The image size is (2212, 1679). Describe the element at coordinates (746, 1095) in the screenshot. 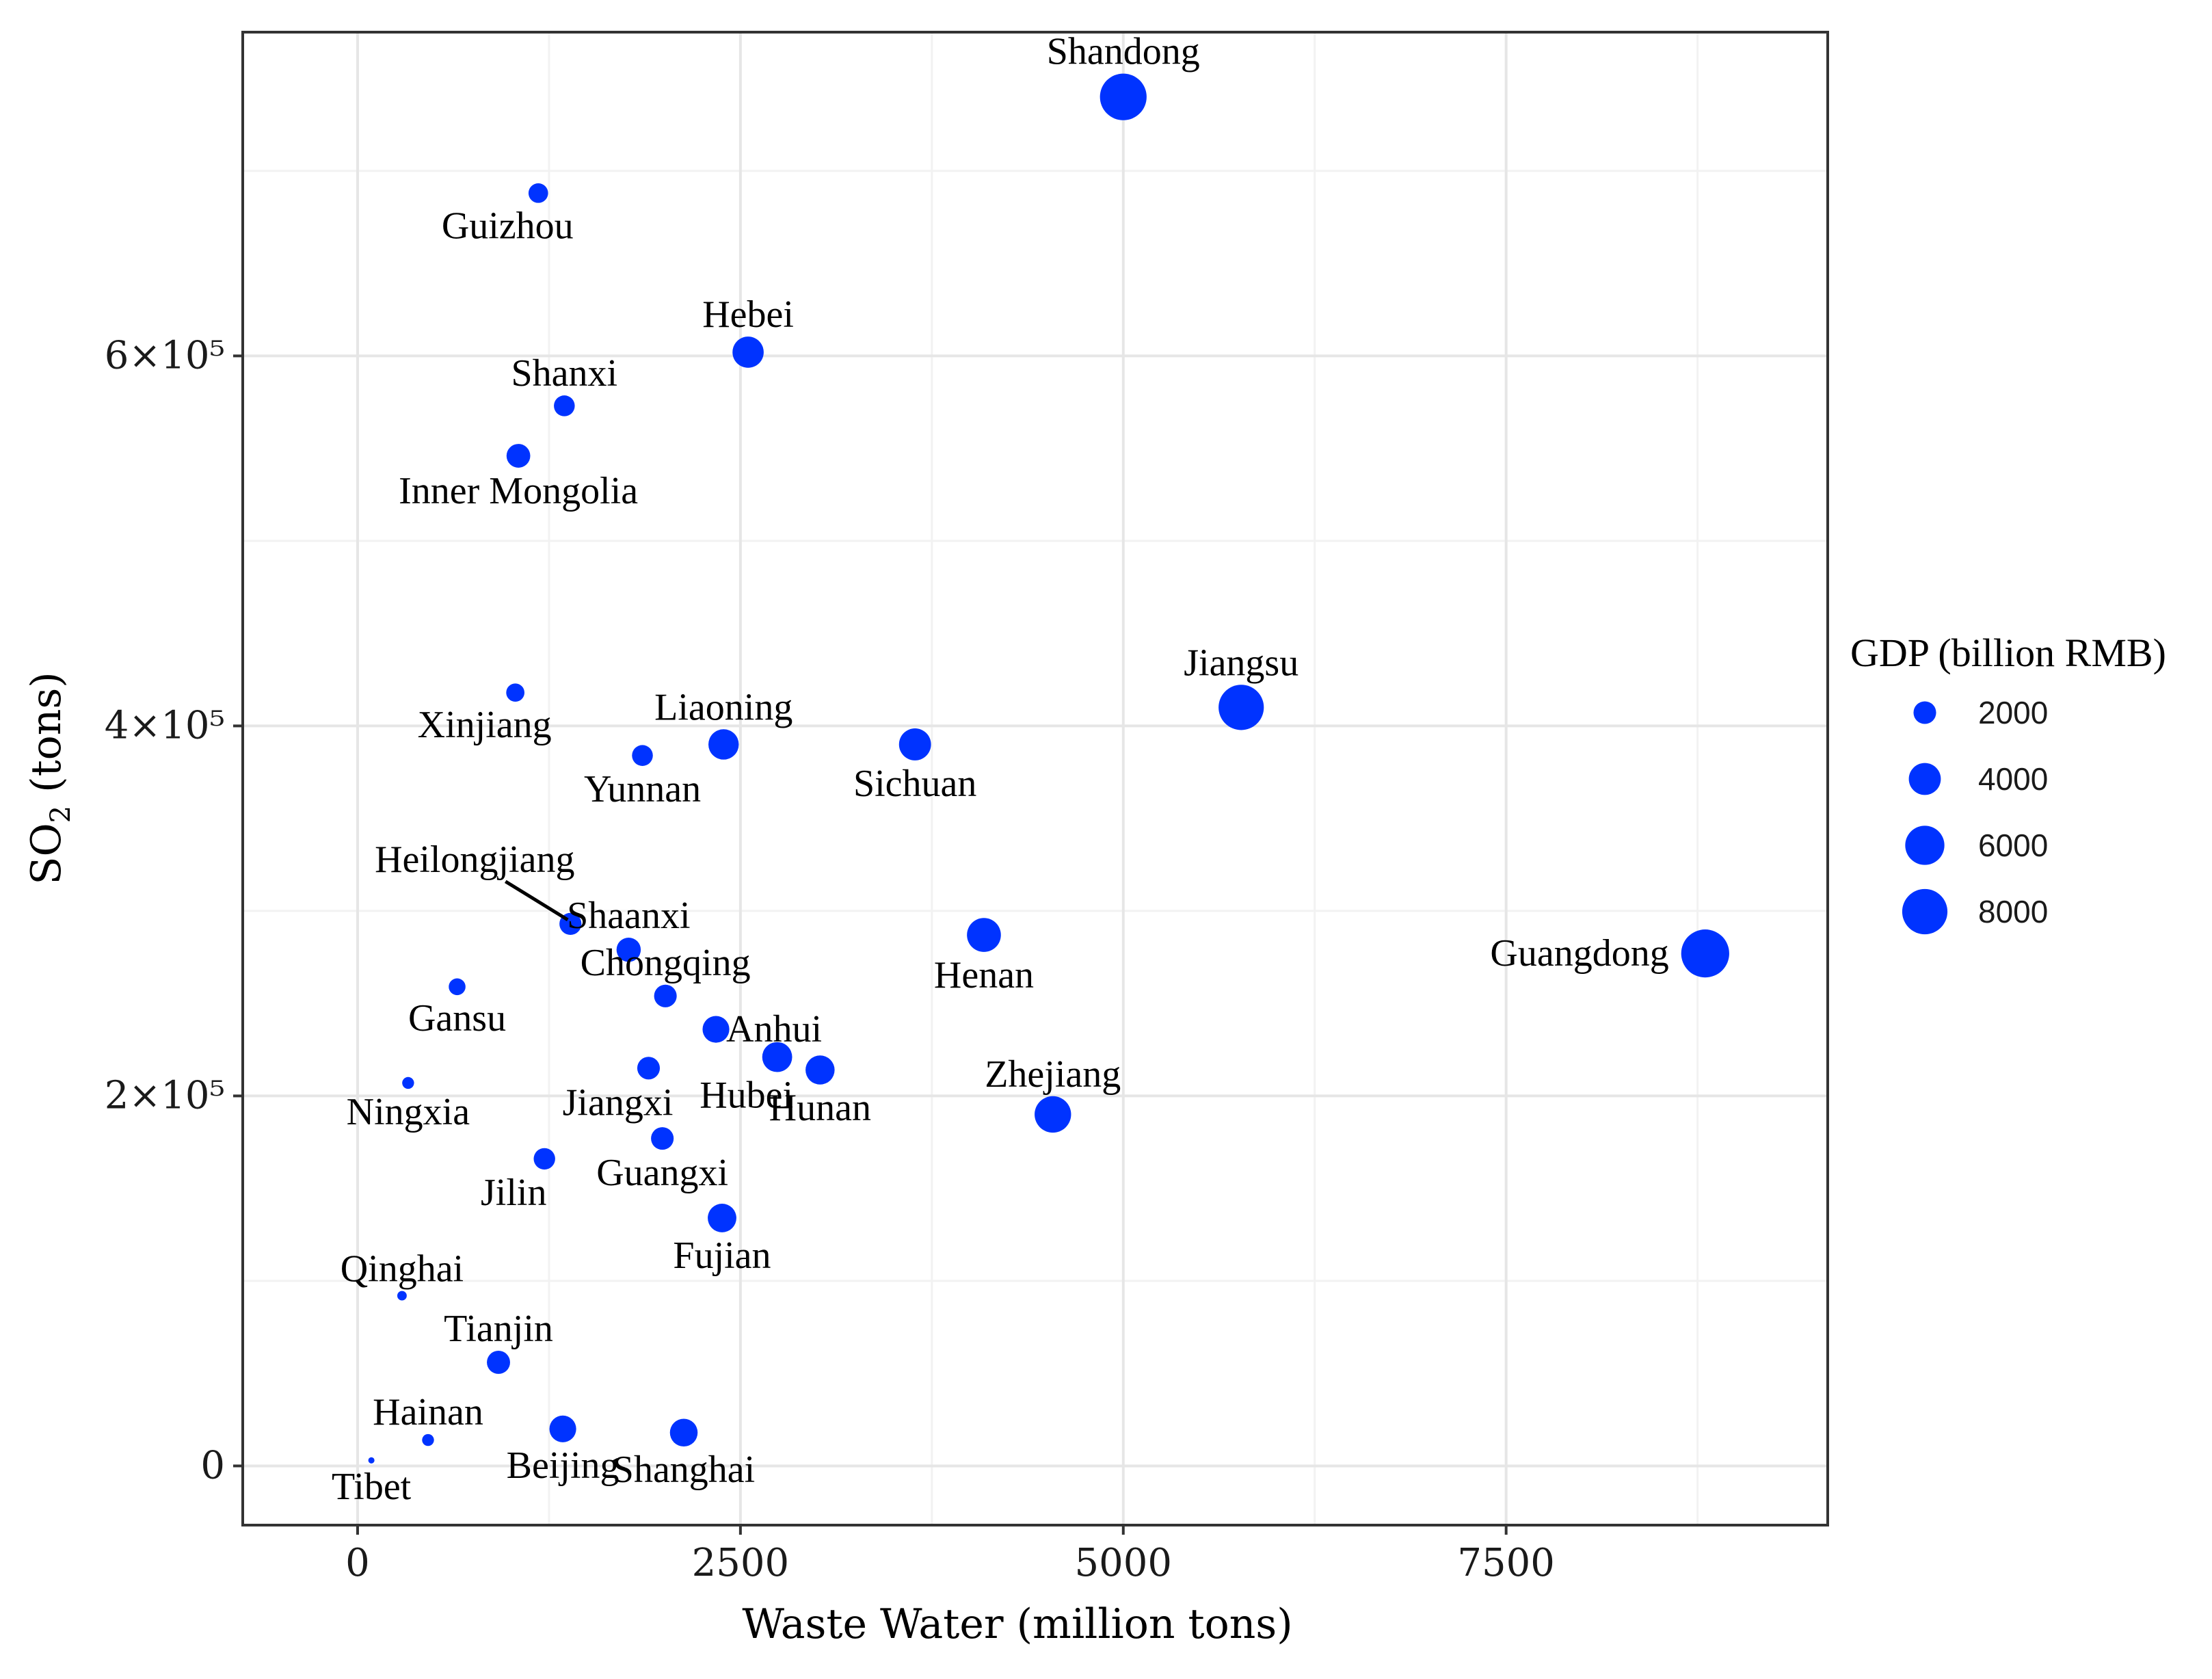

I see `point-label: Hubei` at that location.